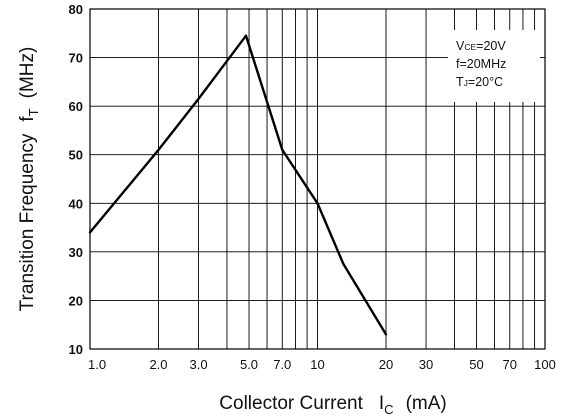 The height and width of the screenshot is (419, 570). Describe the element at coordinates (282, 364) in the screenshot. I see `x-tick-label: 7.0` at that location.